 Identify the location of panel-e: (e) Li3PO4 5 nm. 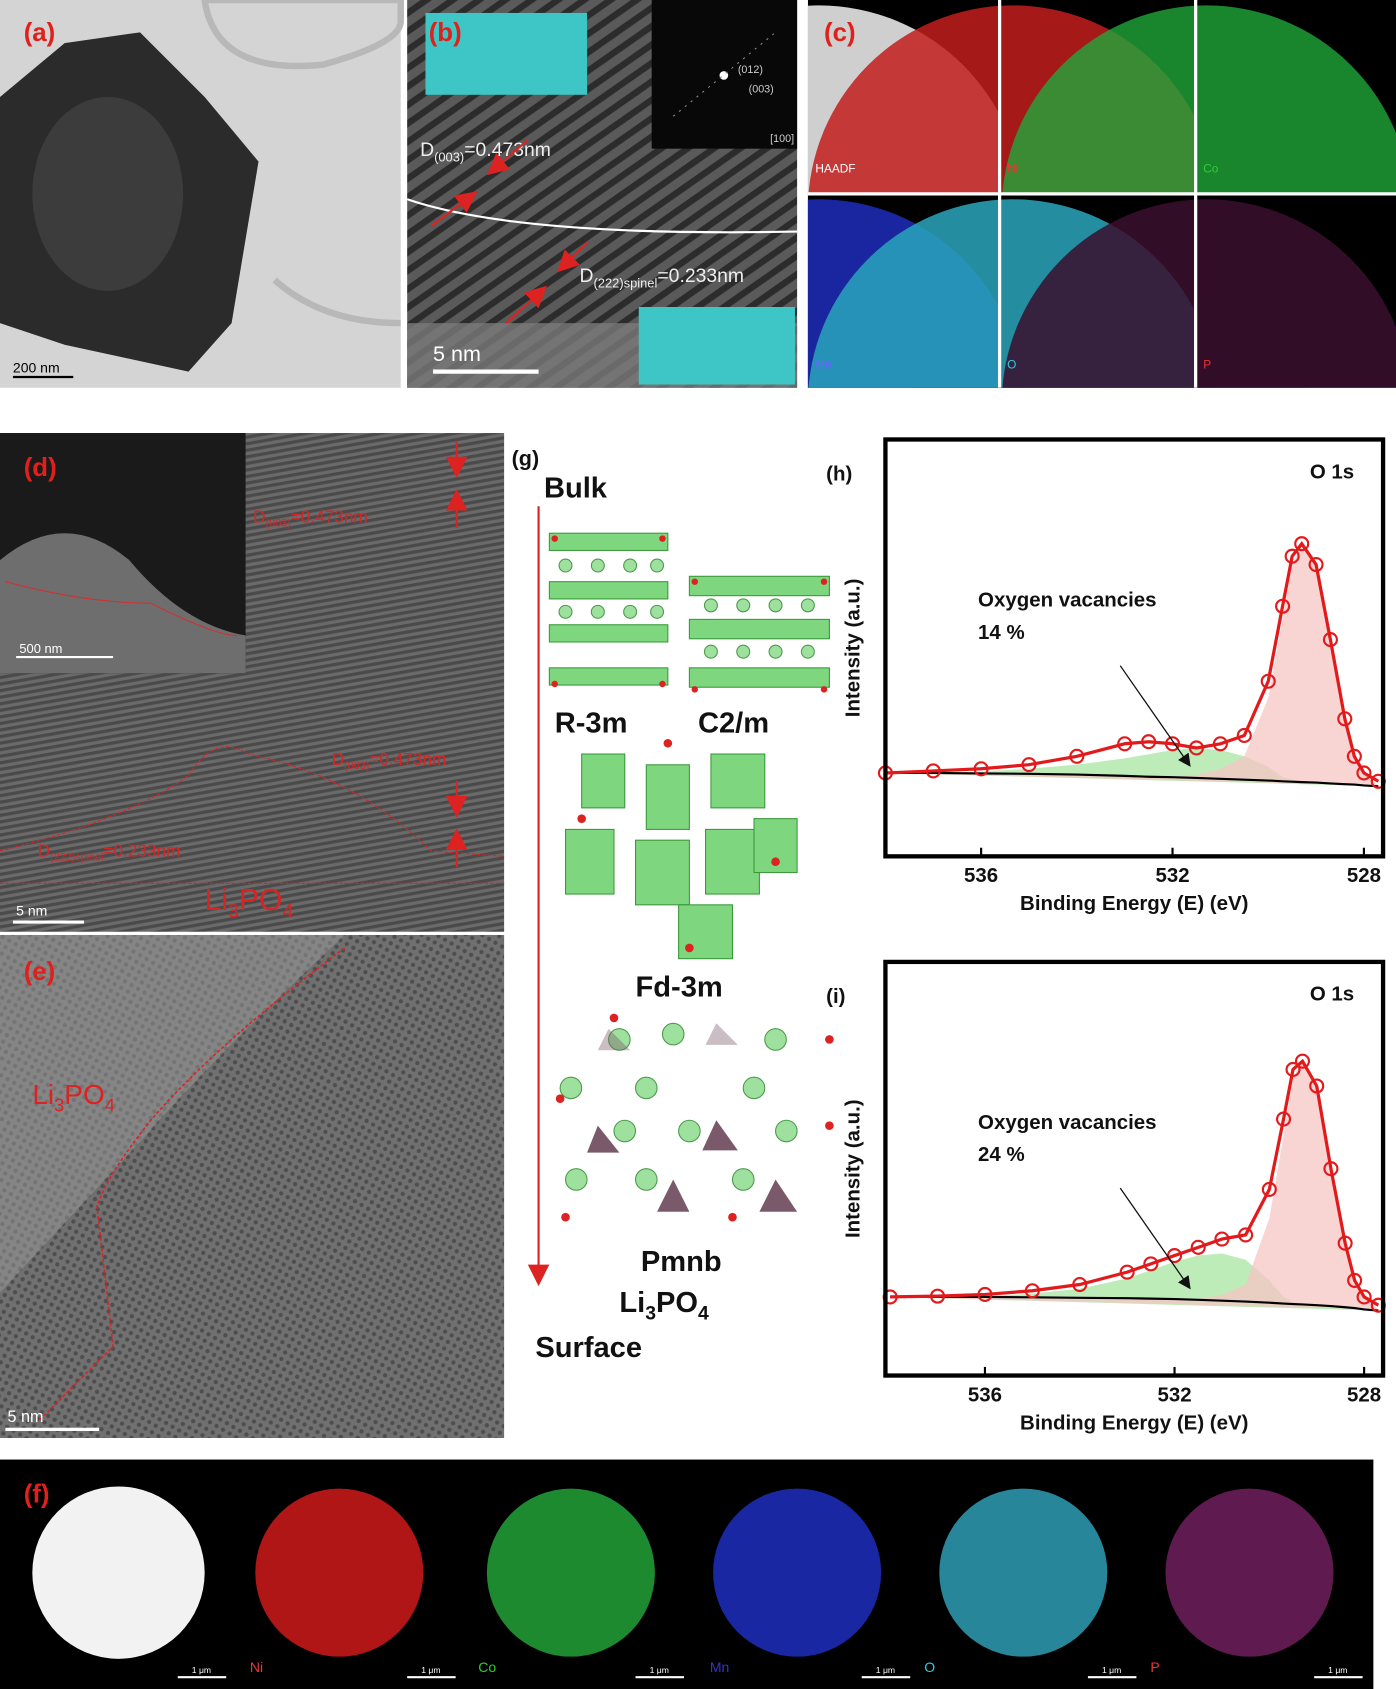
(252, 1186).